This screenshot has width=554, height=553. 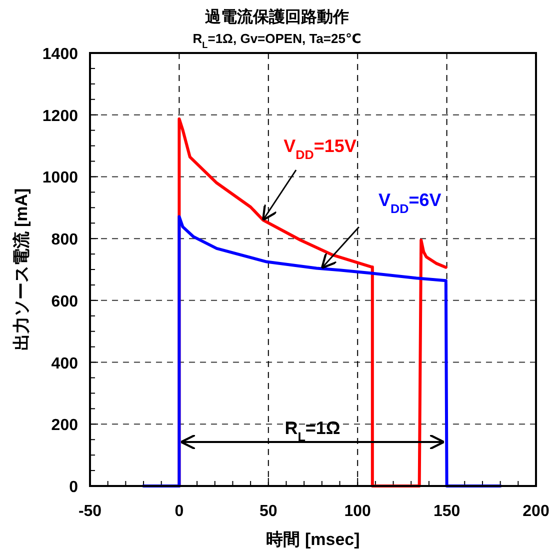 I want to click on y-tick-label: 800, so click(x=64, y=240).